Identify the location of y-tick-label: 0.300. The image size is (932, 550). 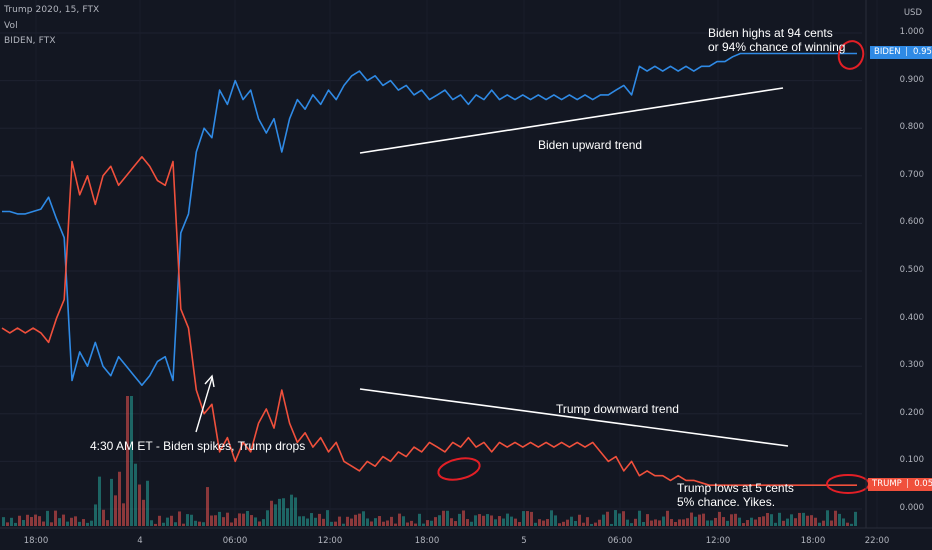
(911, 365).